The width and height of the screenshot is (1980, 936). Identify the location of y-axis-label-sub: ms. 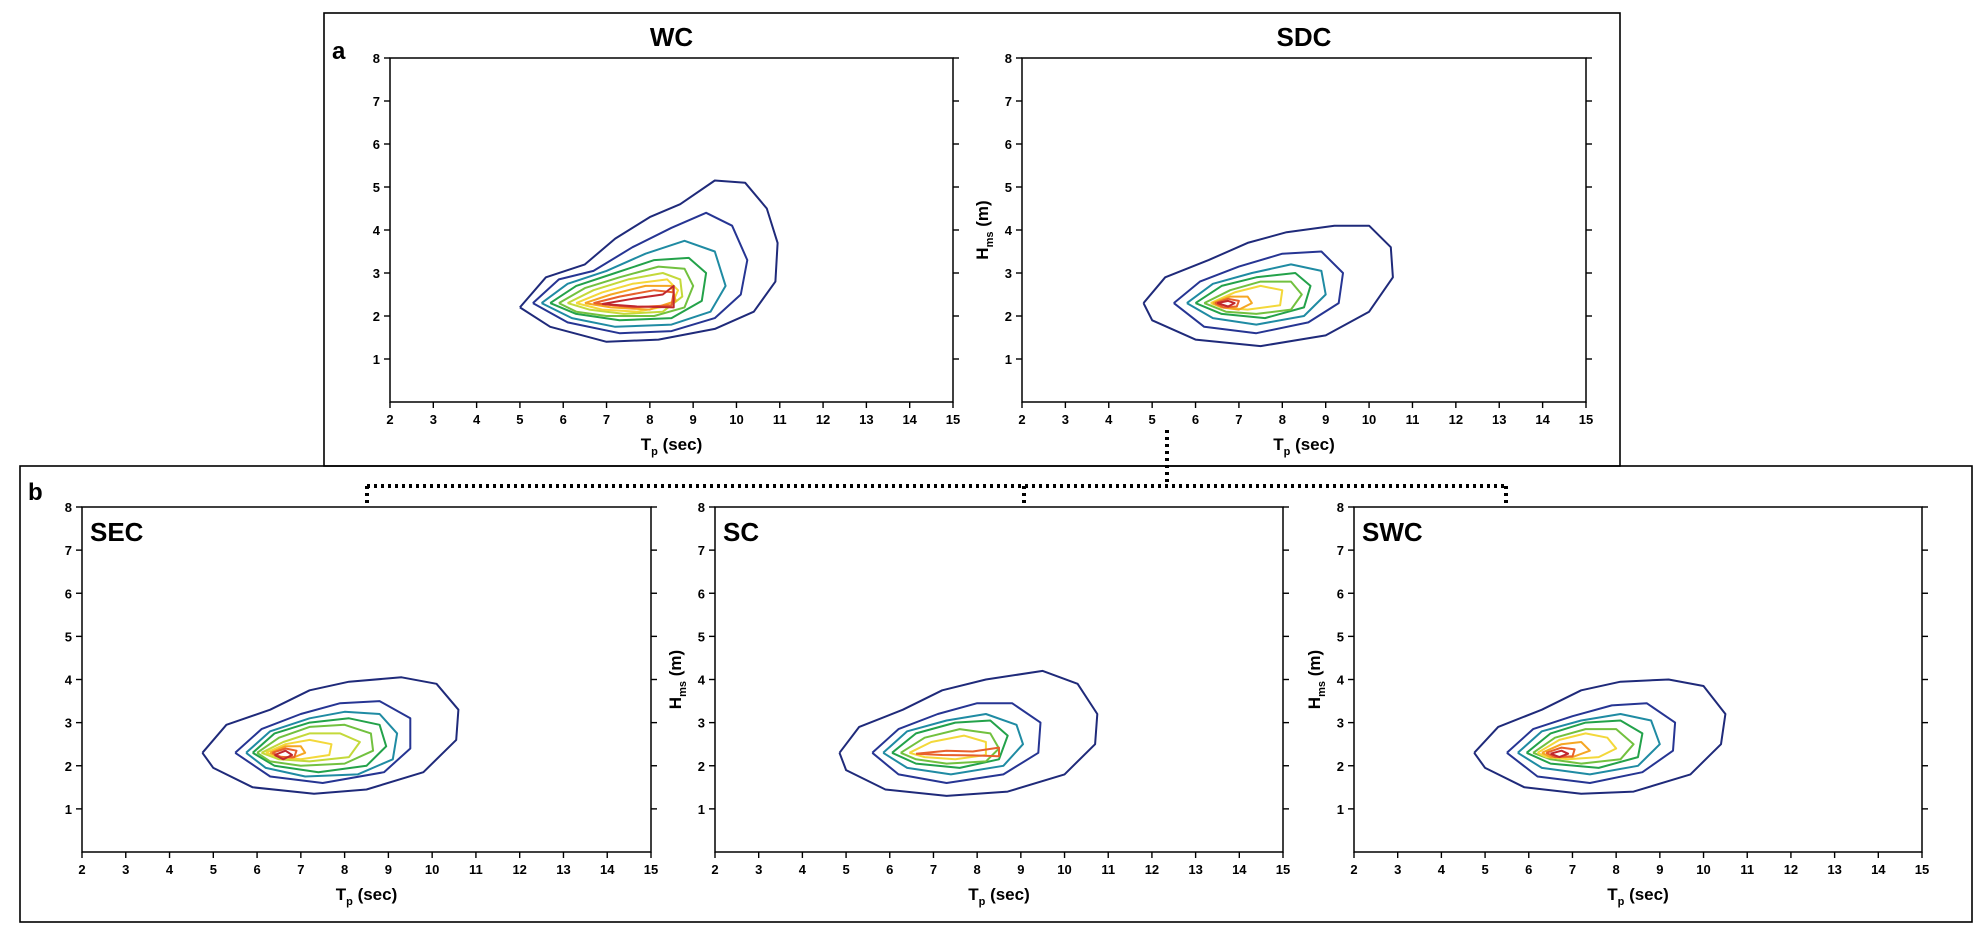
(1322, 689).